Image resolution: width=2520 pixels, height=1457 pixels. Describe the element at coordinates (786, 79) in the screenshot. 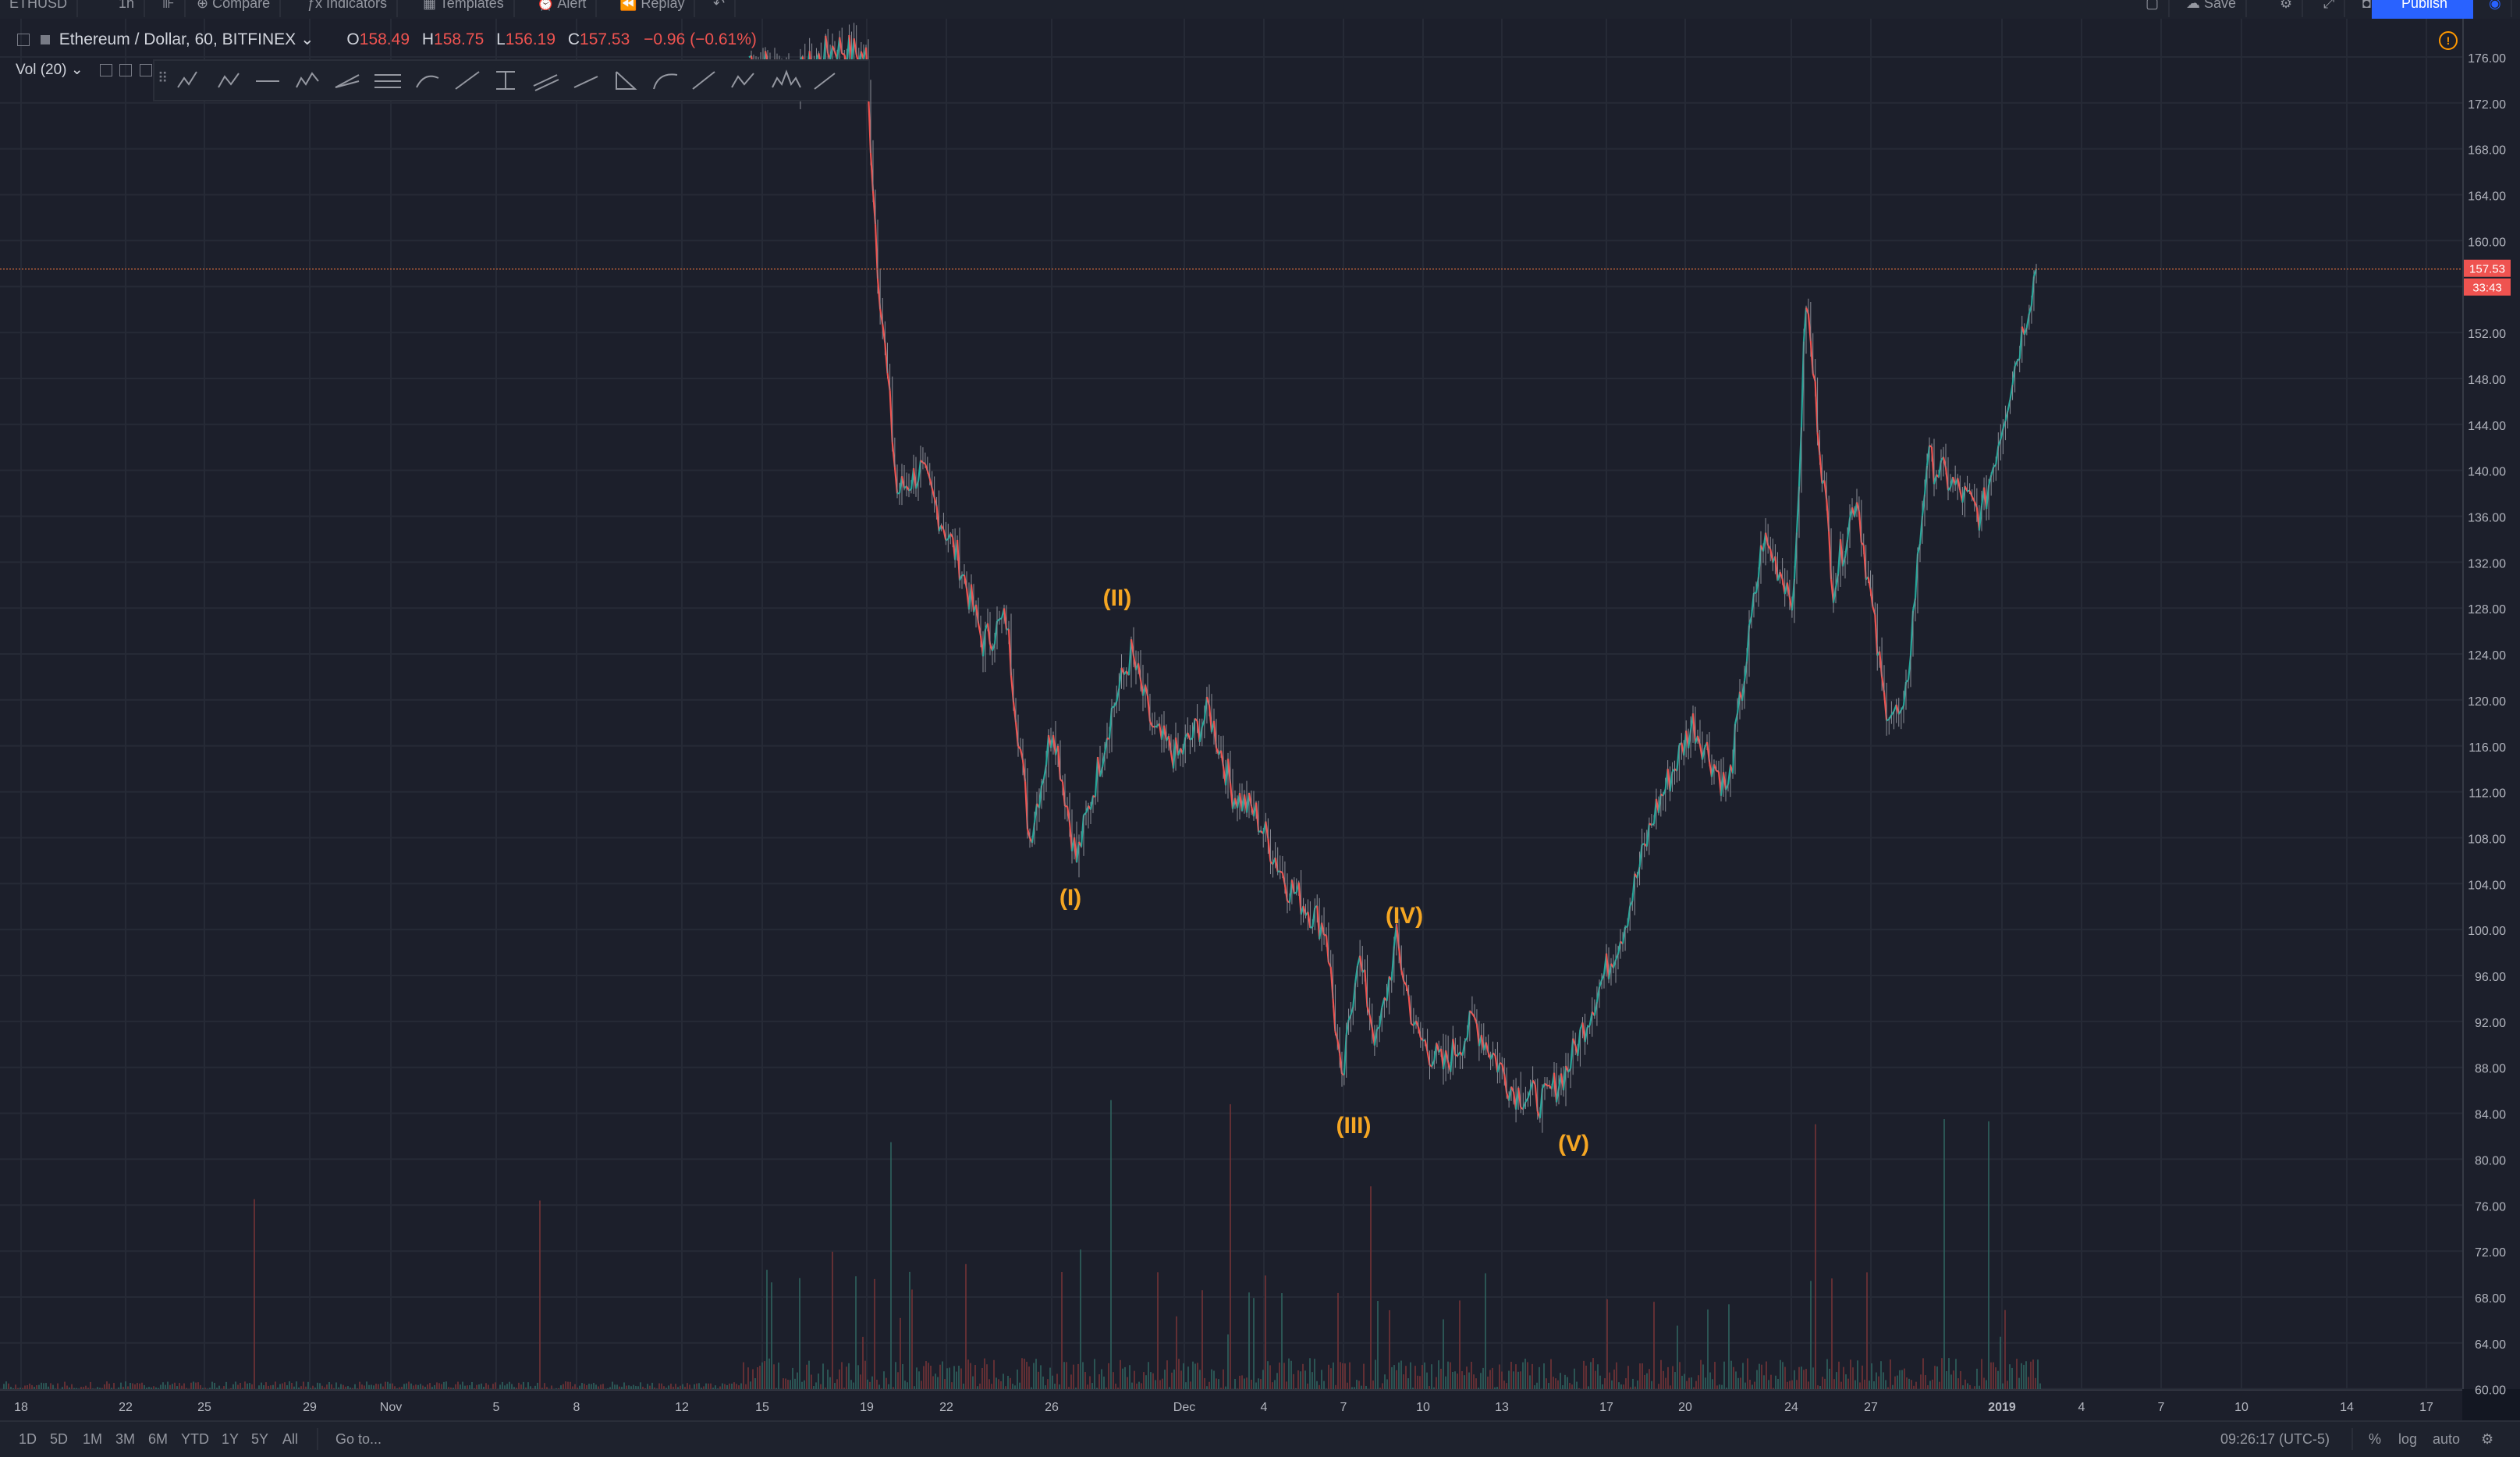

I see `head-shoulders-icon` at that location.